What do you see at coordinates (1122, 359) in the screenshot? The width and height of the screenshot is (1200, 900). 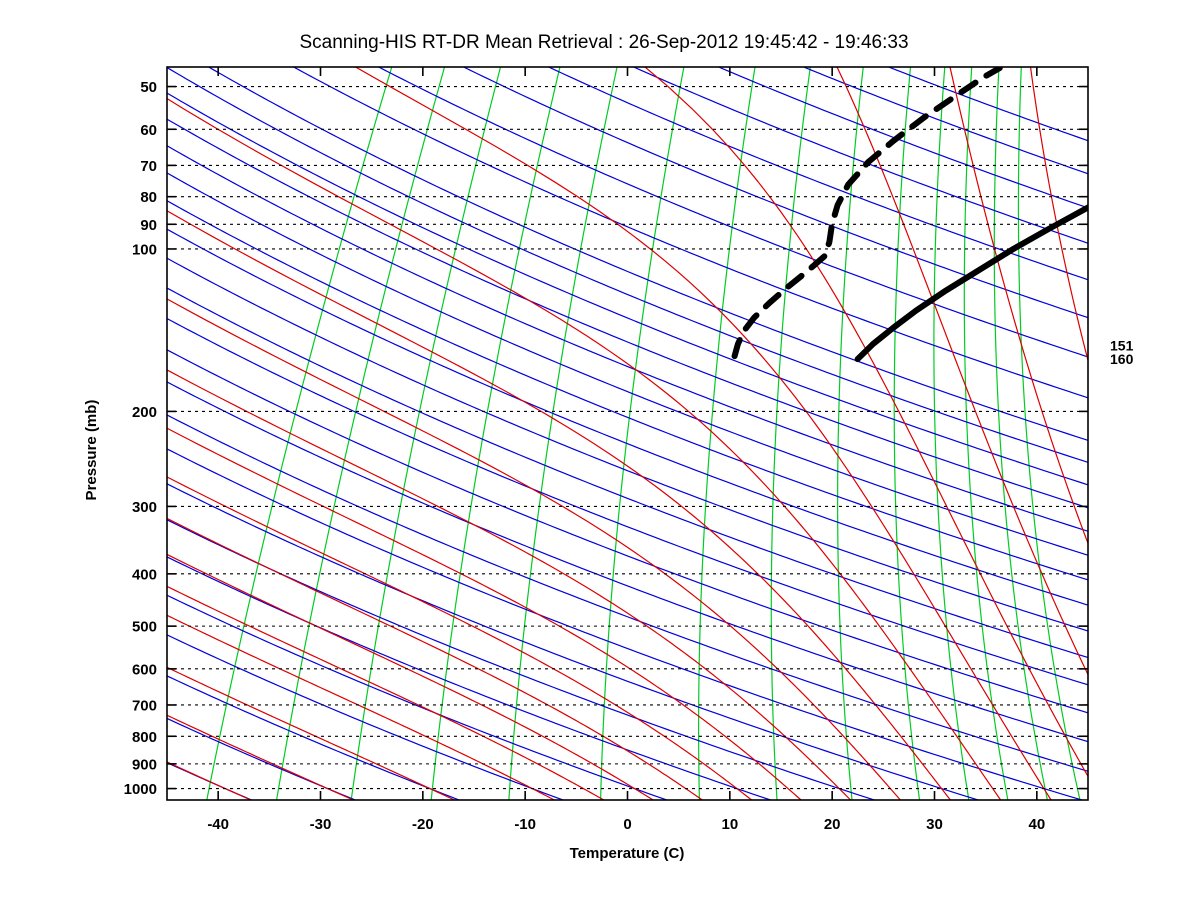 I see `right-edge-pressure-label: 160` at bounding box center [1122, 359].